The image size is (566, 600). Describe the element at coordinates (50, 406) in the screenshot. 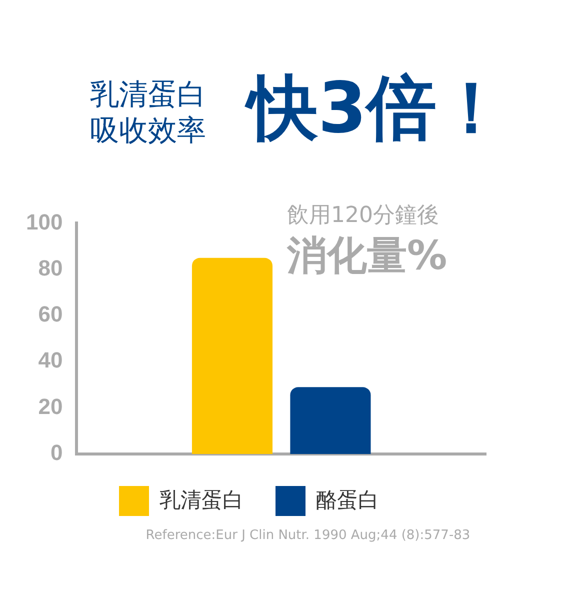

I see `y-tick-label: 20` at that location.